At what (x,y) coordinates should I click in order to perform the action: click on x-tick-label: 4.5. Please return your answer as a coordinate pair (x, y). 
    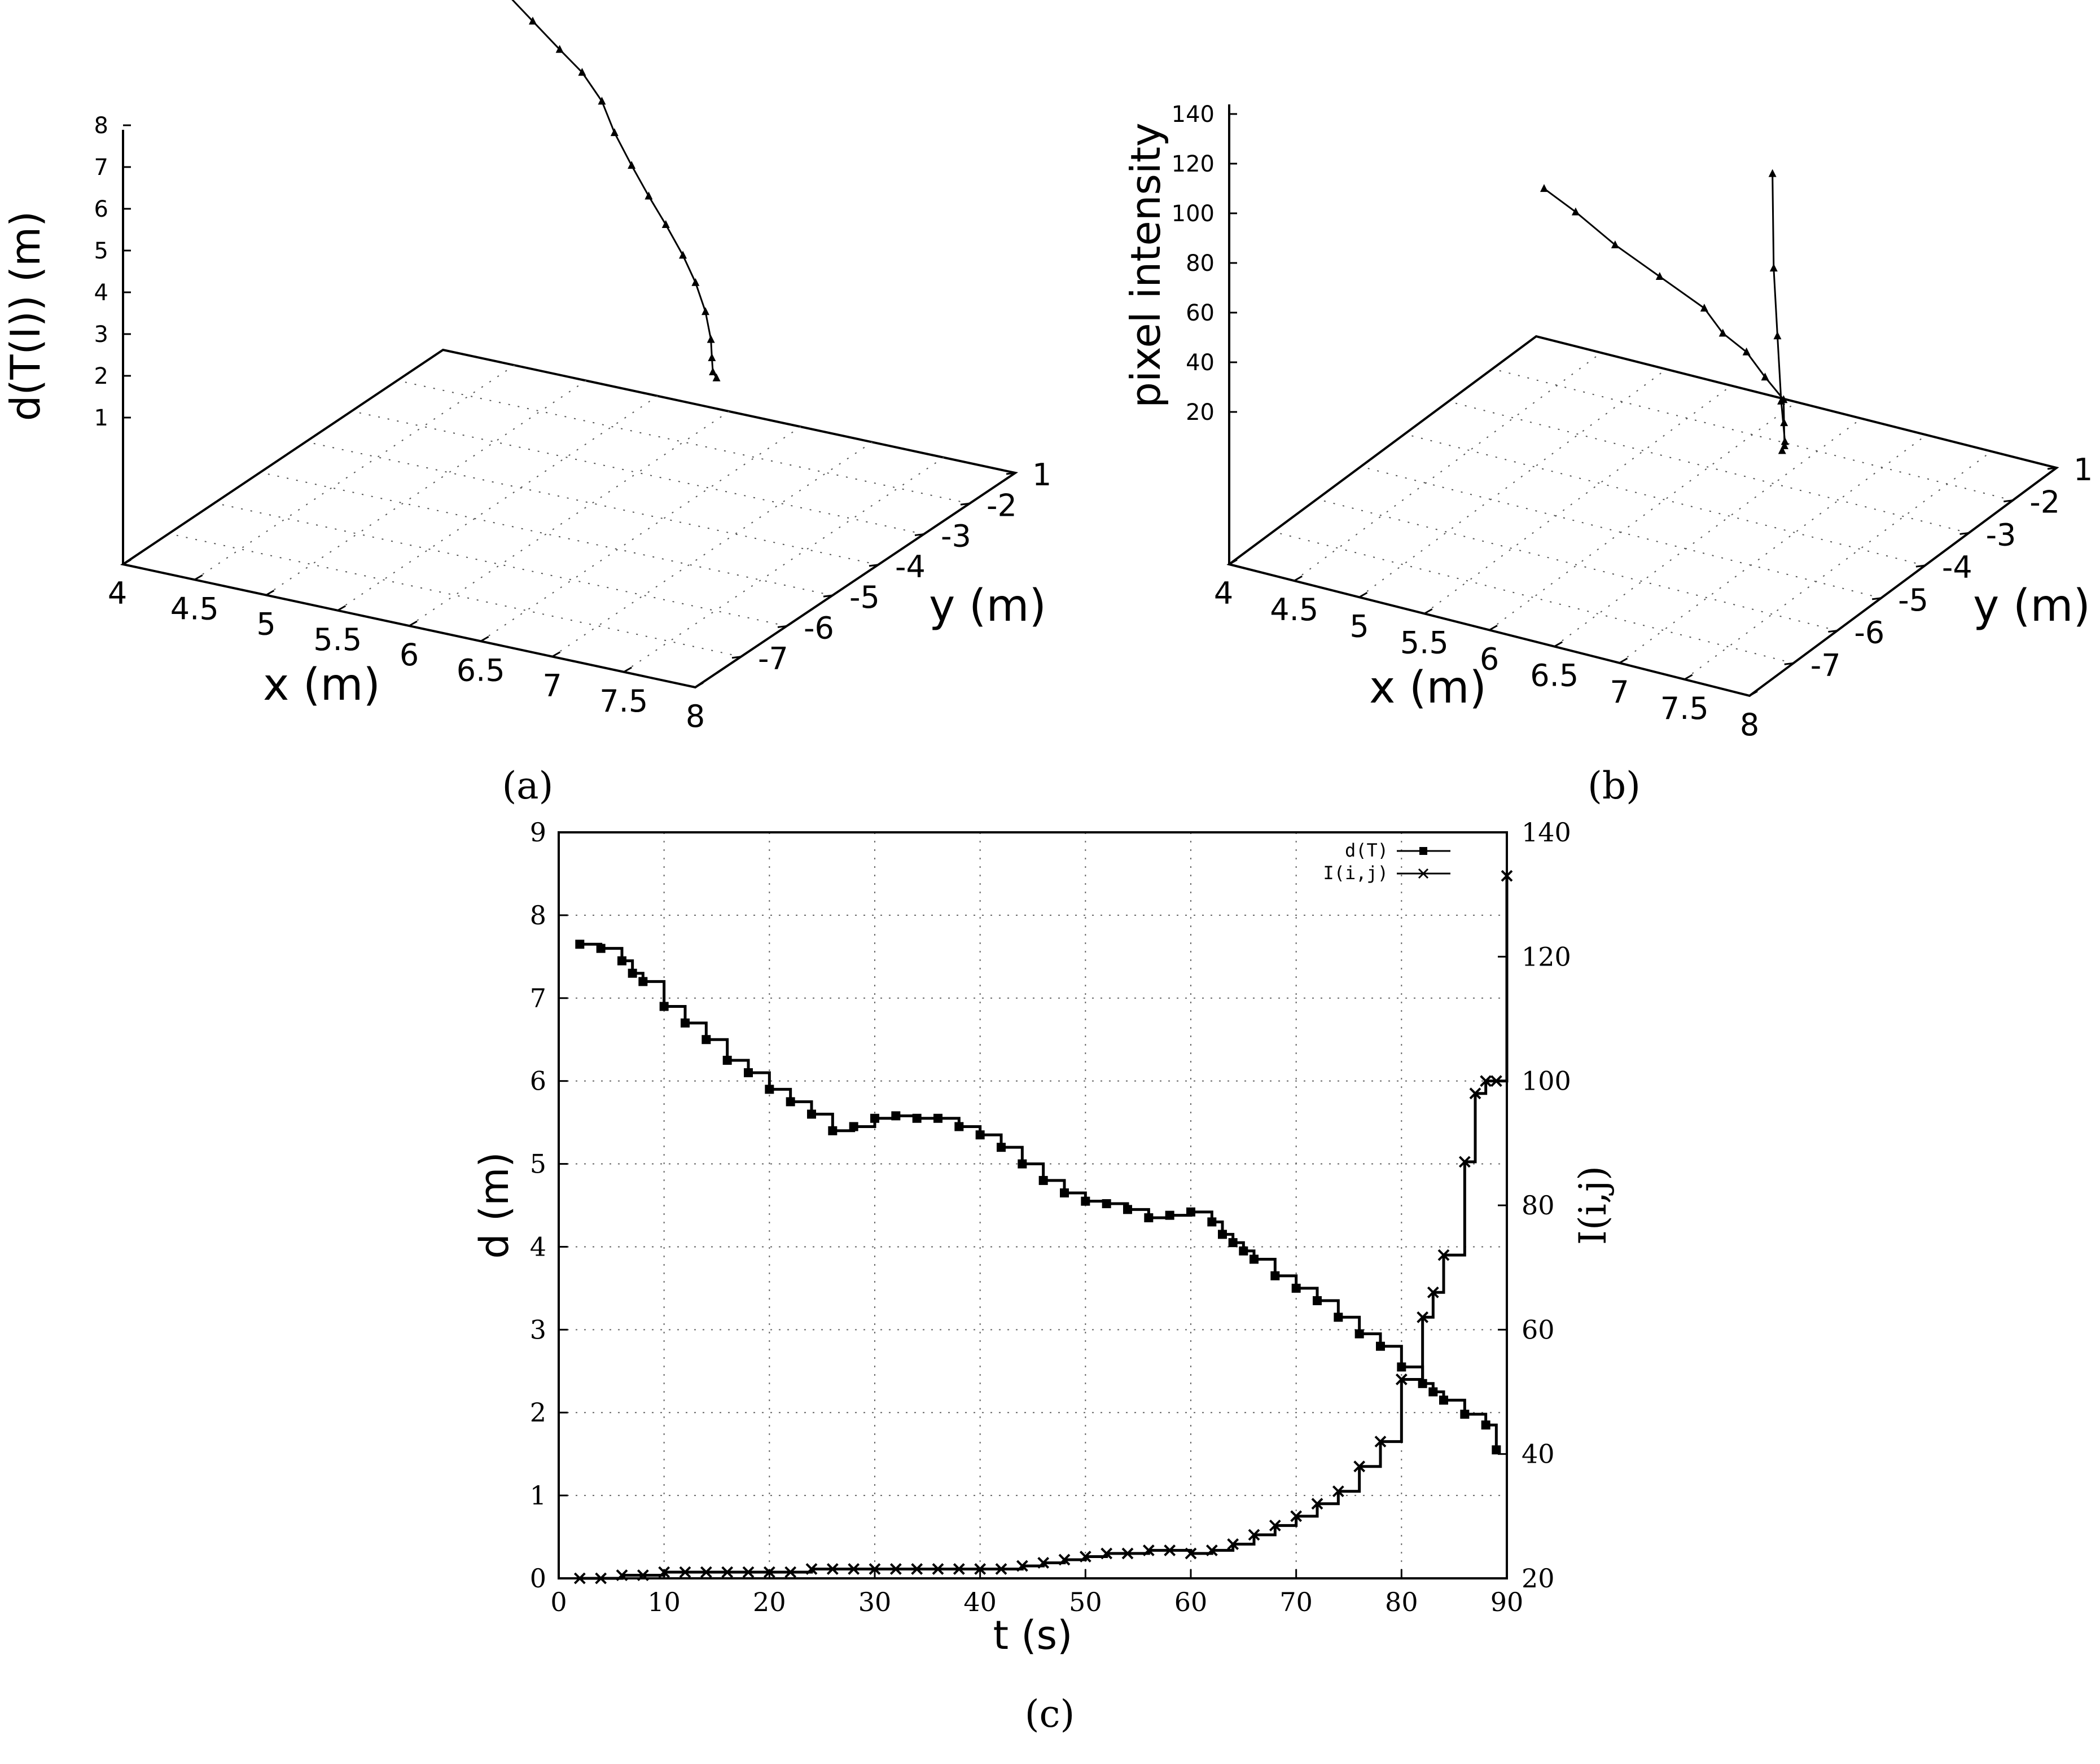
    Looking at the image, I should click on (1294, 610).